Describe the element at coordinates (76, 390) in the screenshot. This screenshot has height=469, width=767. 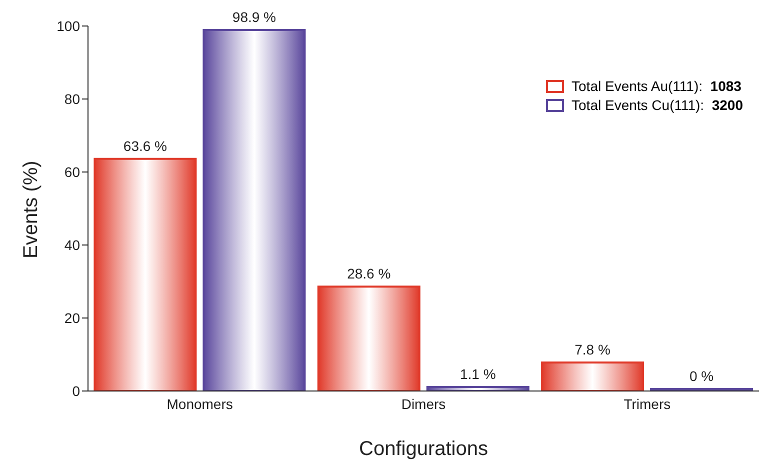
I see `y-tick-label: 0` at that location.